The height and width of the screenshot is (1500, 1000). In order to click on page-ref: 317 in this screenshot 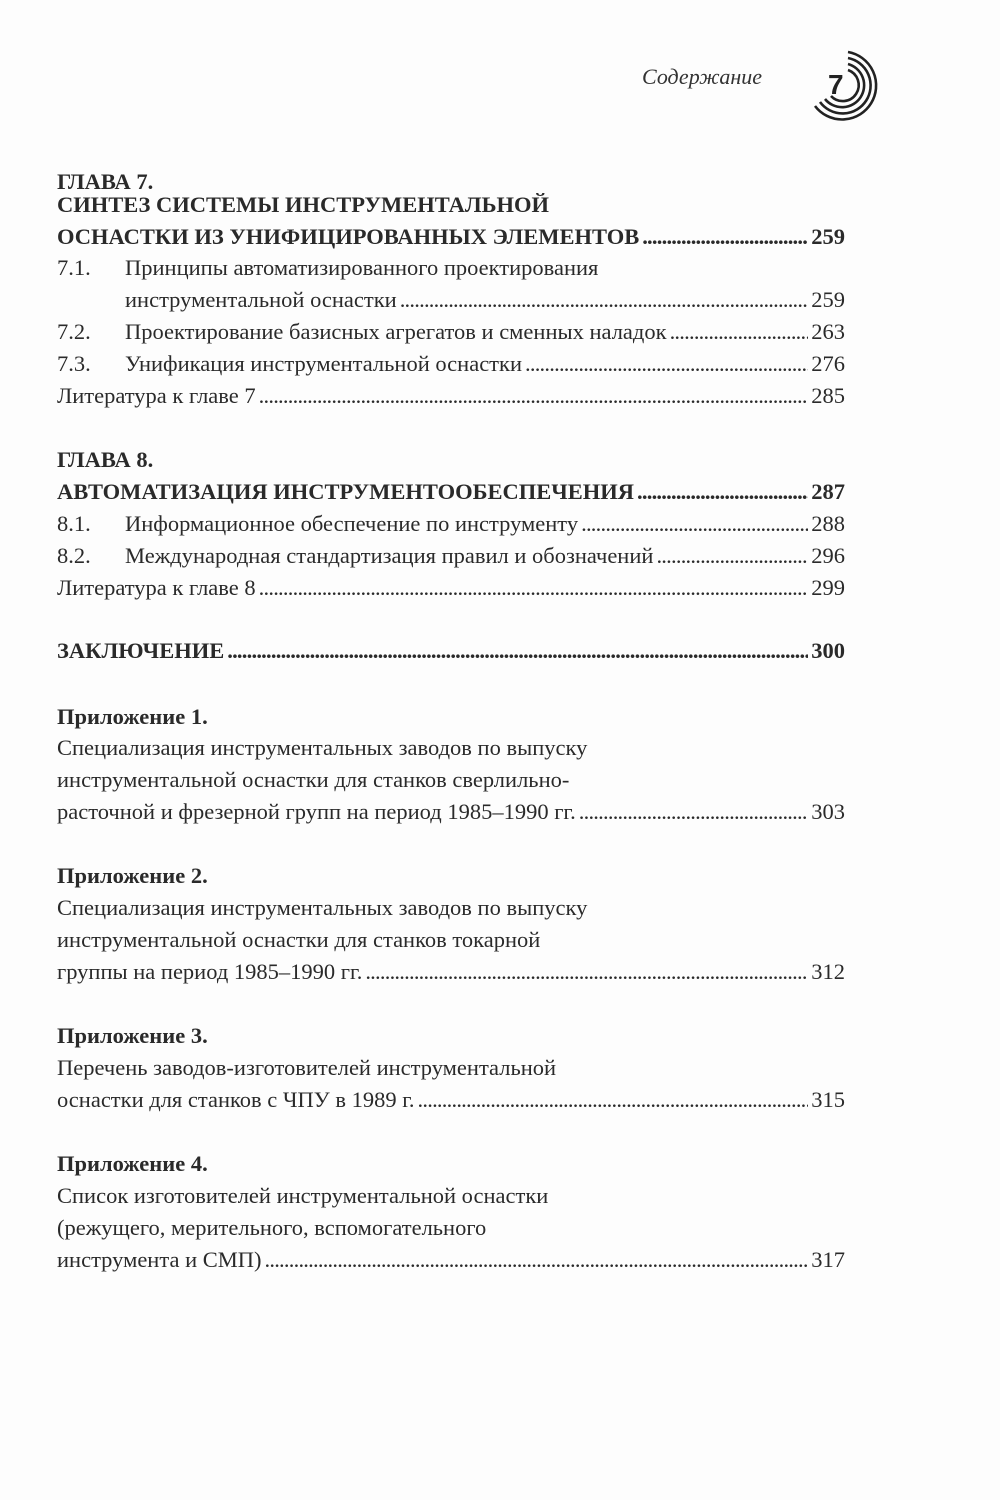, I will do `click(828, 1259)`.